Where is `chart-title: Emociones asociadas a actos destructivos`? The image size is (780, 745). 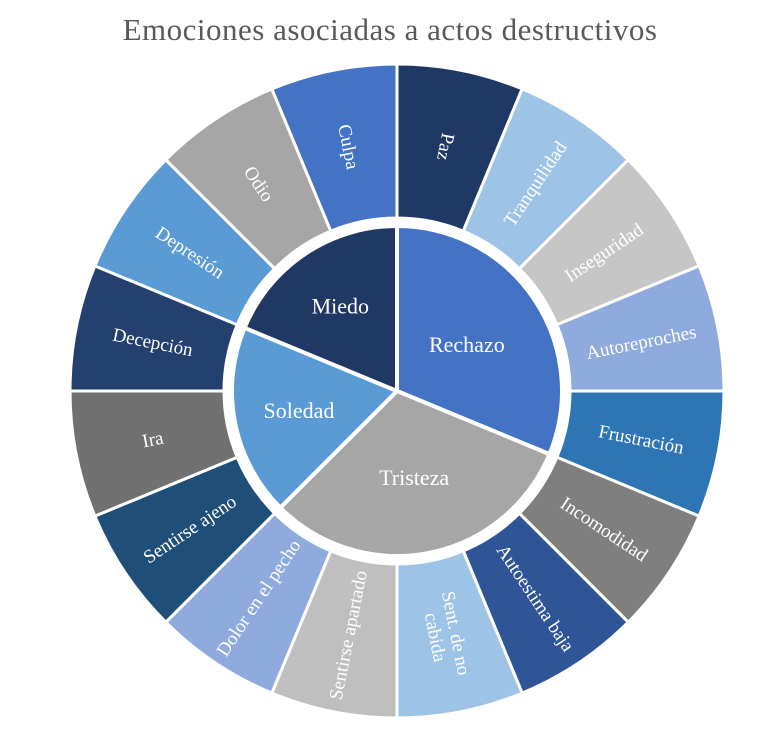
chart-title: Emociones asociadas a actos destructivos is located at coordinates (390, 29).